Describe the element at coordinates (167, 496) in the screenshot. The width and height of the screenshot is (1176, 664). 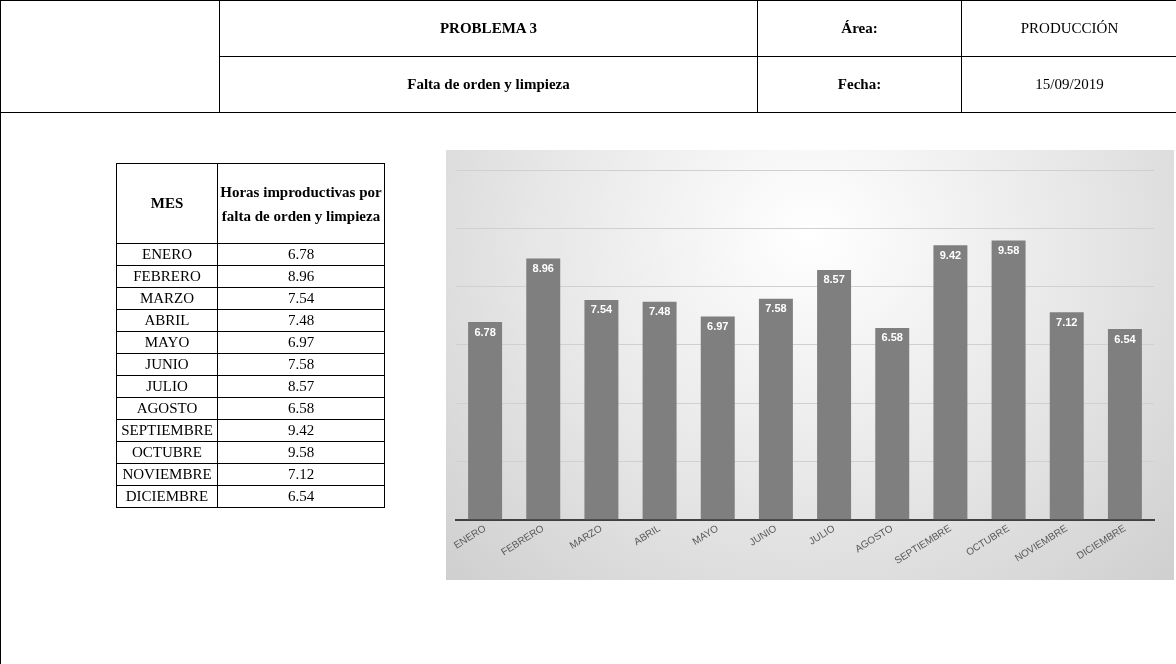
I see `category-label: DICIEMBRE` at that location.